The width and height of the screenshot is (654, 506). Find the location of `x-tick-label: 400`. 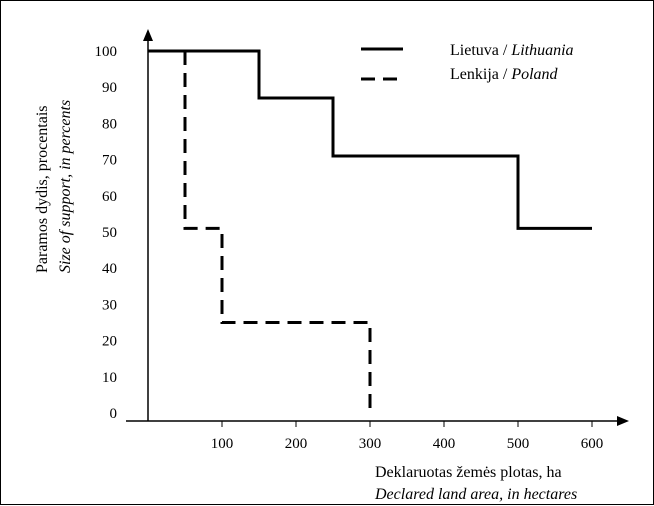

x-tick-label: 400 is located at coordinates (444, 444).